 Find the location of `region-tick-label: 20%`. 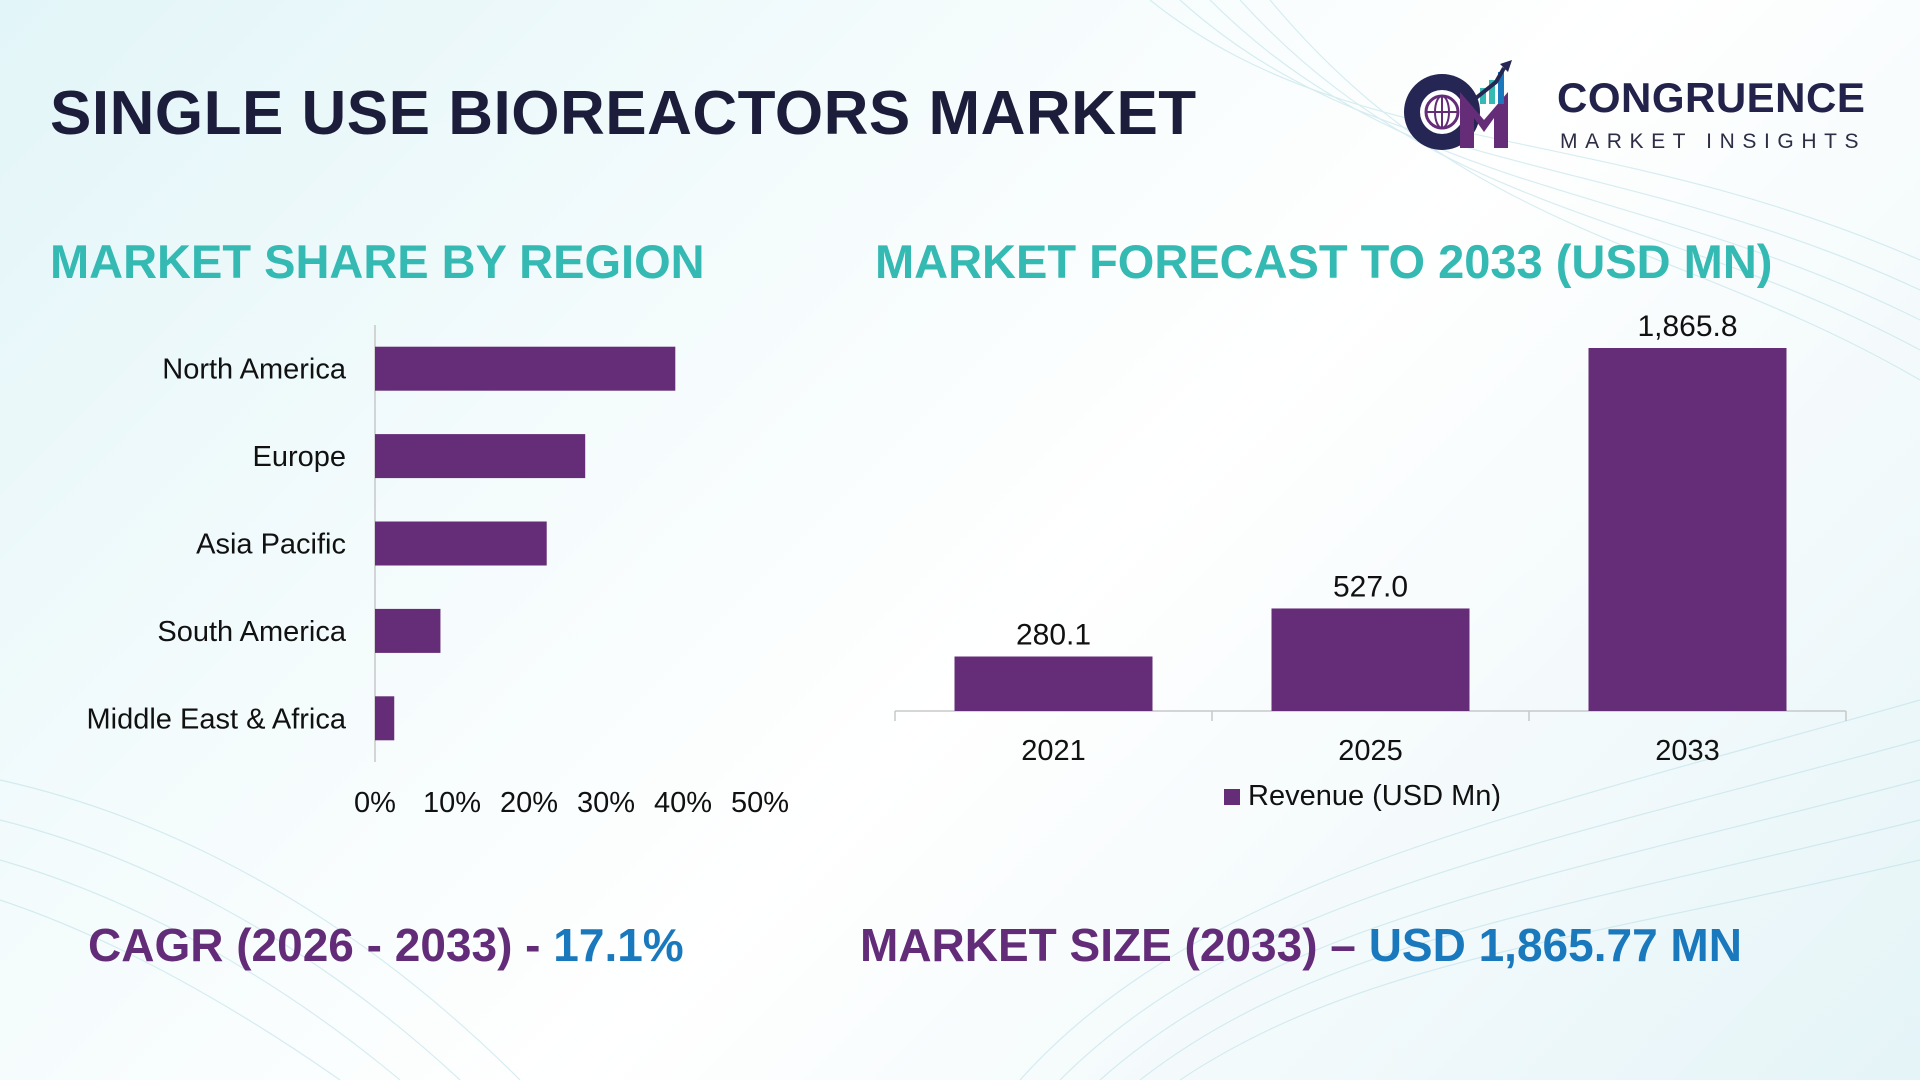

region-tick-label: 20% is located at coordinates (529, 803).